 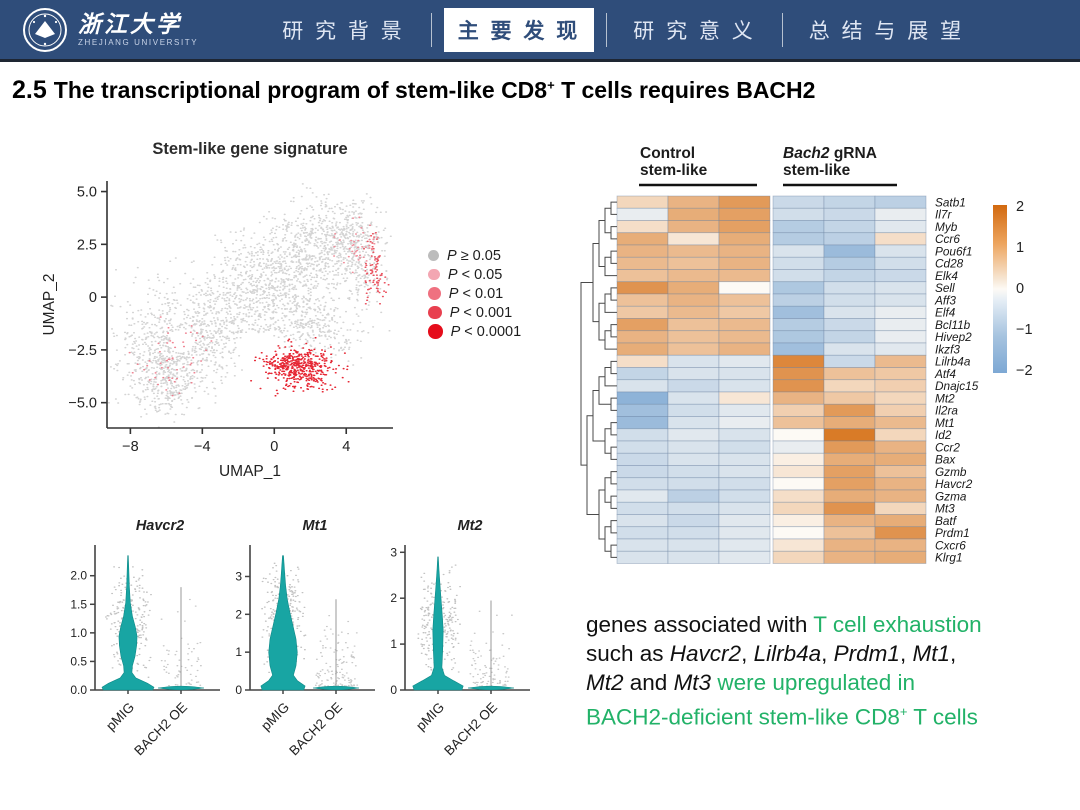 What do you see at coordinates (771, 379) in the screenshot?
I see `heatmap-cells` at bounding box center [771, 379].